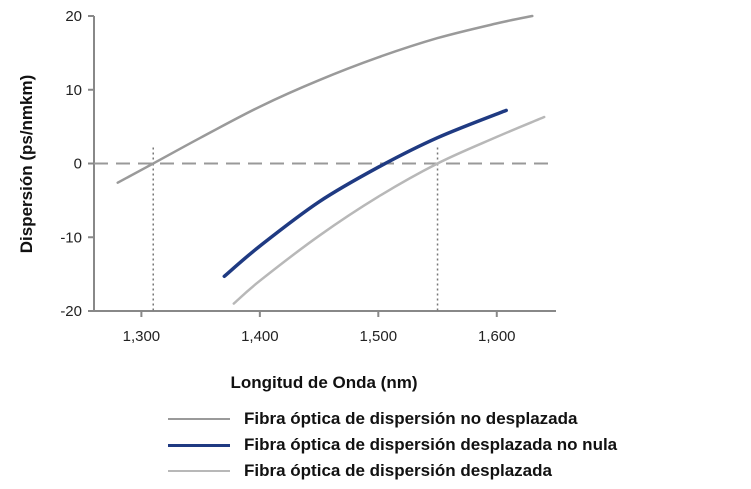  Describe the element at coordinates (73, 16) in the screenshot. I see `y-tick-label: 20` at that location.